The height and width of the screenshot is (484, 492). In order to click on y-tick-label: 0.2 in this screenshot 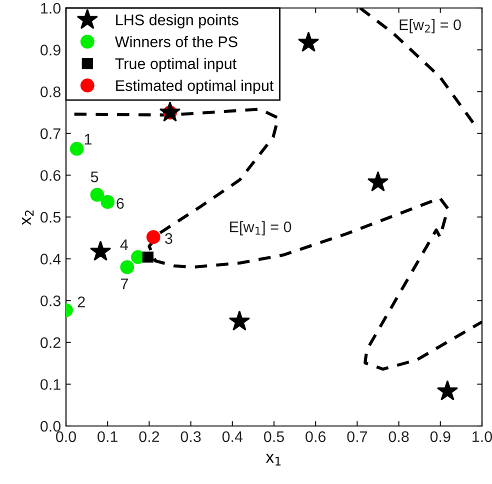, I will do `click(50, 342)`.